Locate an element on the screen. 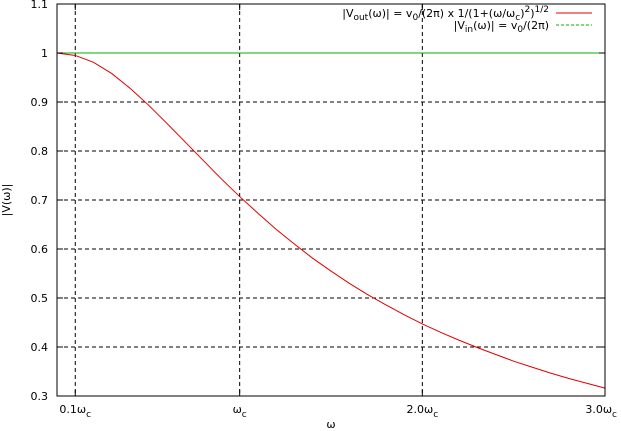 The height and width of the screenshot is (431, 621). legend-text-part: c is located at coordinates (517, 18).